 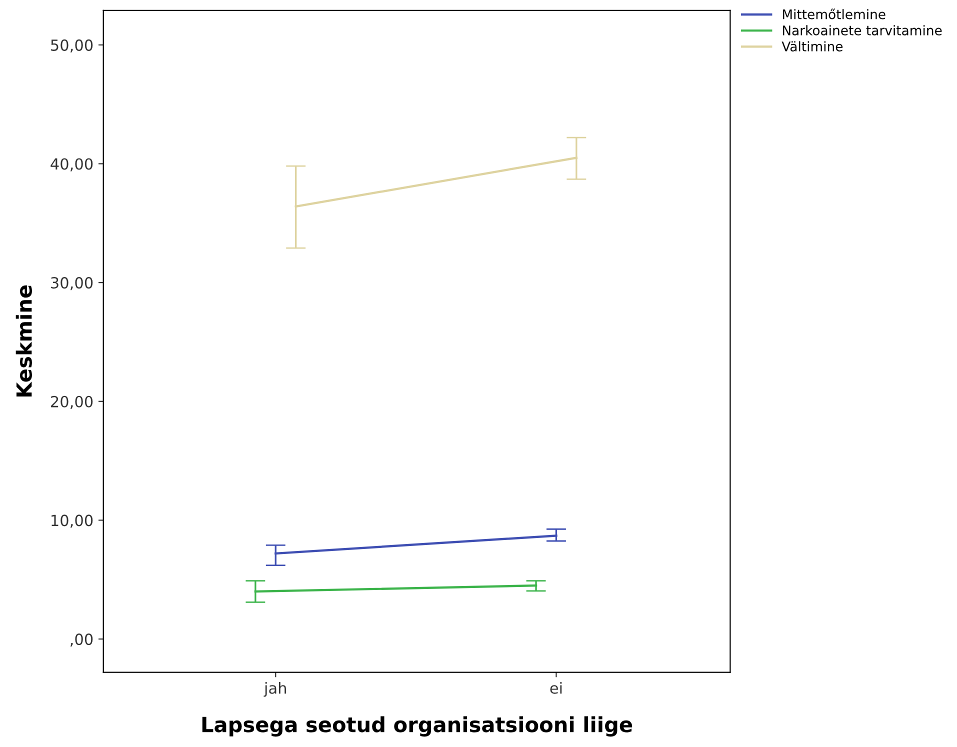 What do you see at coordinates (72, 521) in the screenshot?
I see `y-tick-label: 10,00` at bounding box center [72, 521].